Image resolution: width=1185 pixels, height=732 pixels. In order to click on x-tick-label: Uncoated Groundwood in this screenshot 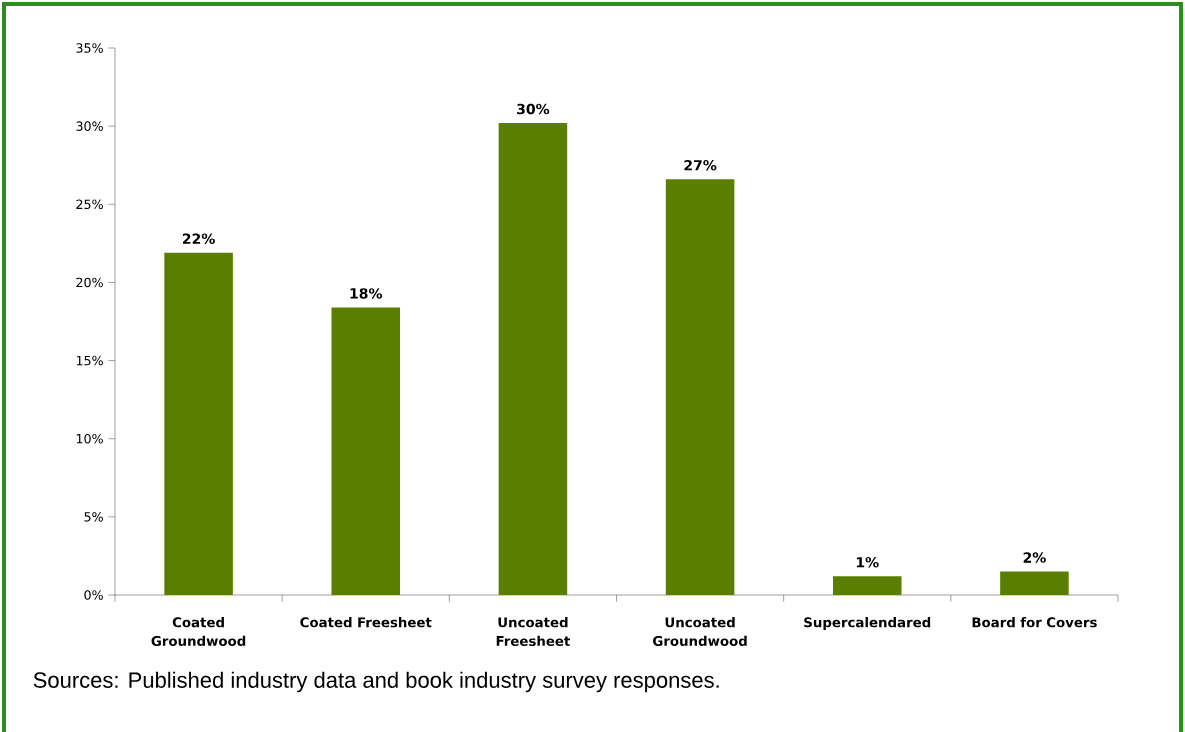, I will do `click(700, 632)`.